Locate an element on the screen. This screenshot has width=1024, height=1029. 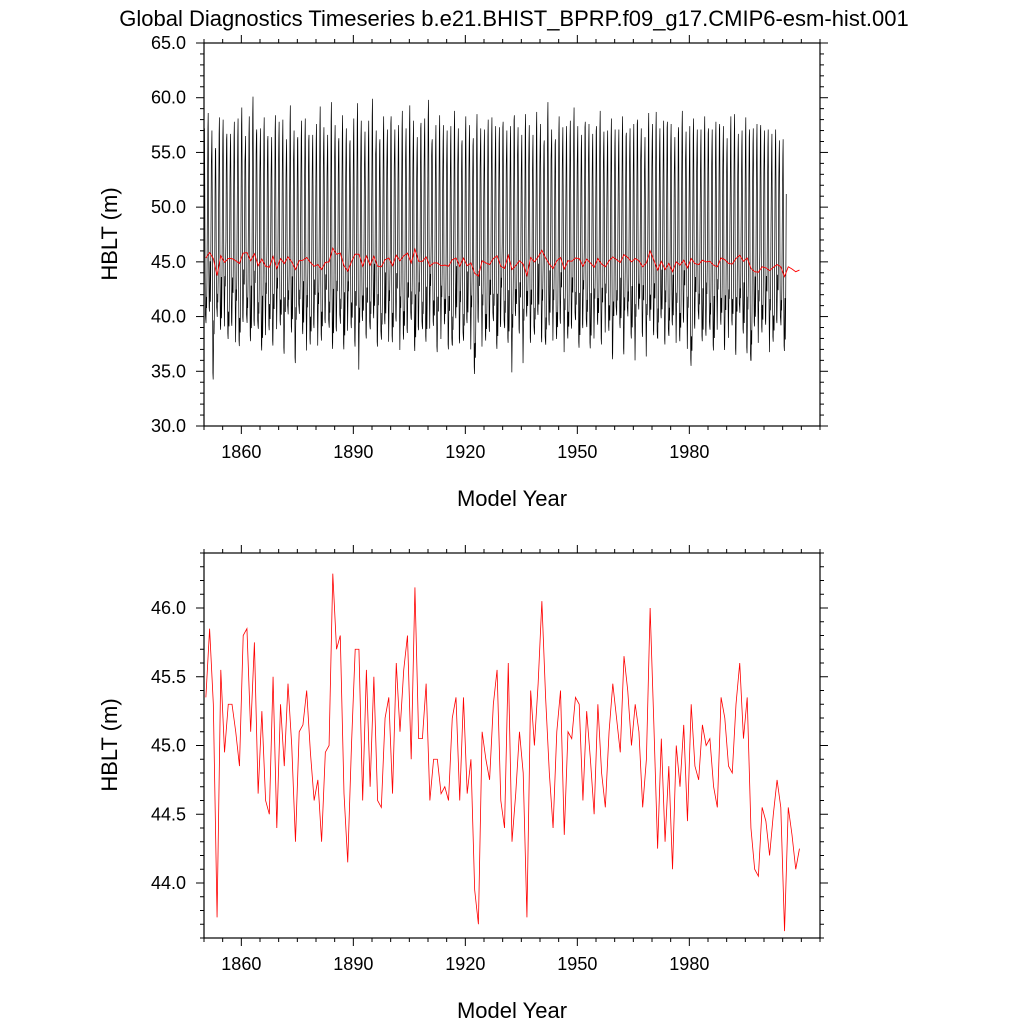
y-tick-label: 30.0 is located at coordinates (168, 426).